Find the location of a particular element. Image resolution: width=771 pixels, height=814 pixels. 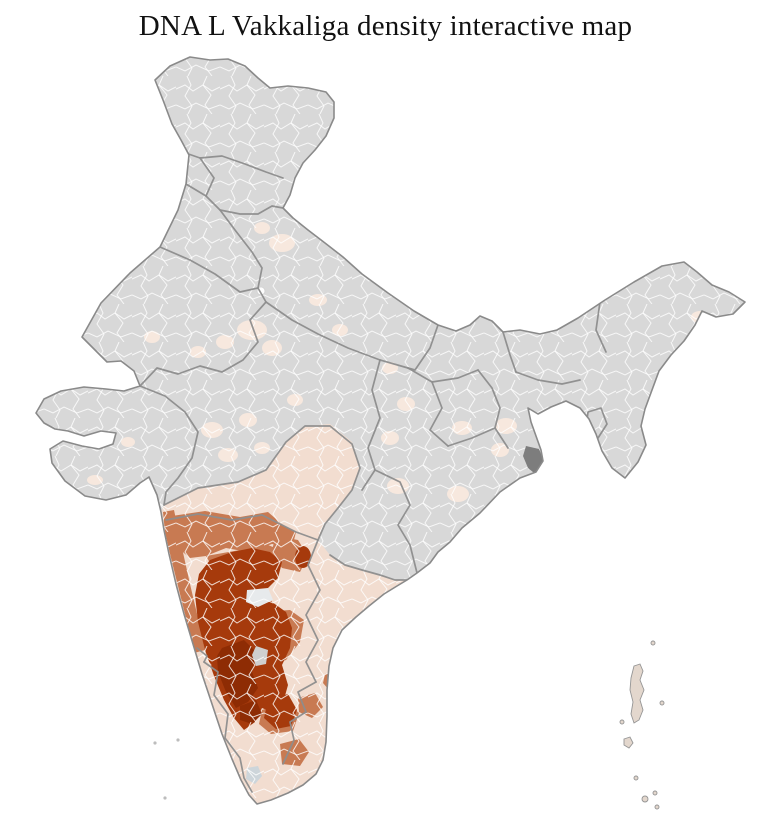

page-title: DNA L Vakkaliga density interactive map is located at coordinates (385, 26).